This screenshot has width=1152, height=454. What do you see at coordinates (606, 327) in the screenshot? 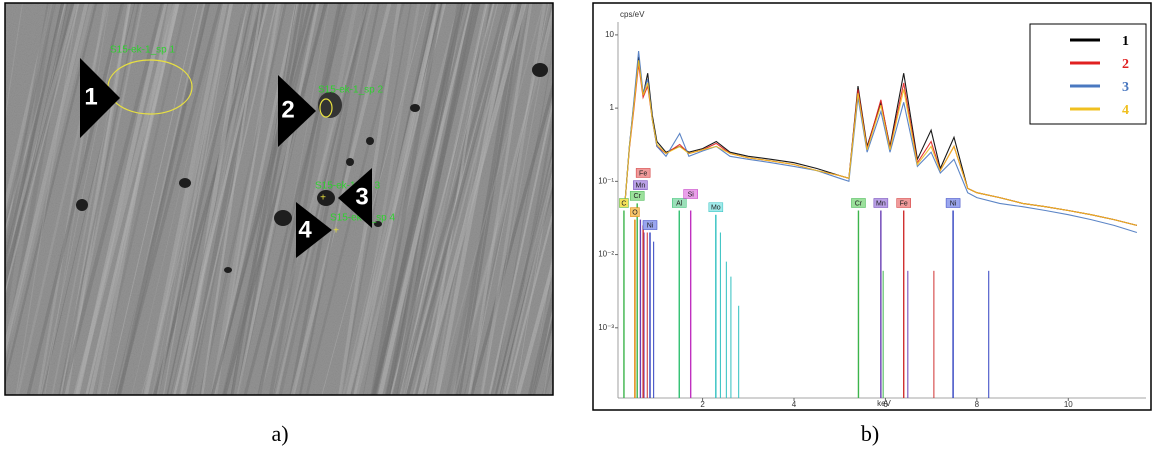
I see `y-tick-label: 10⁻³` at bounding box center [606, 327].